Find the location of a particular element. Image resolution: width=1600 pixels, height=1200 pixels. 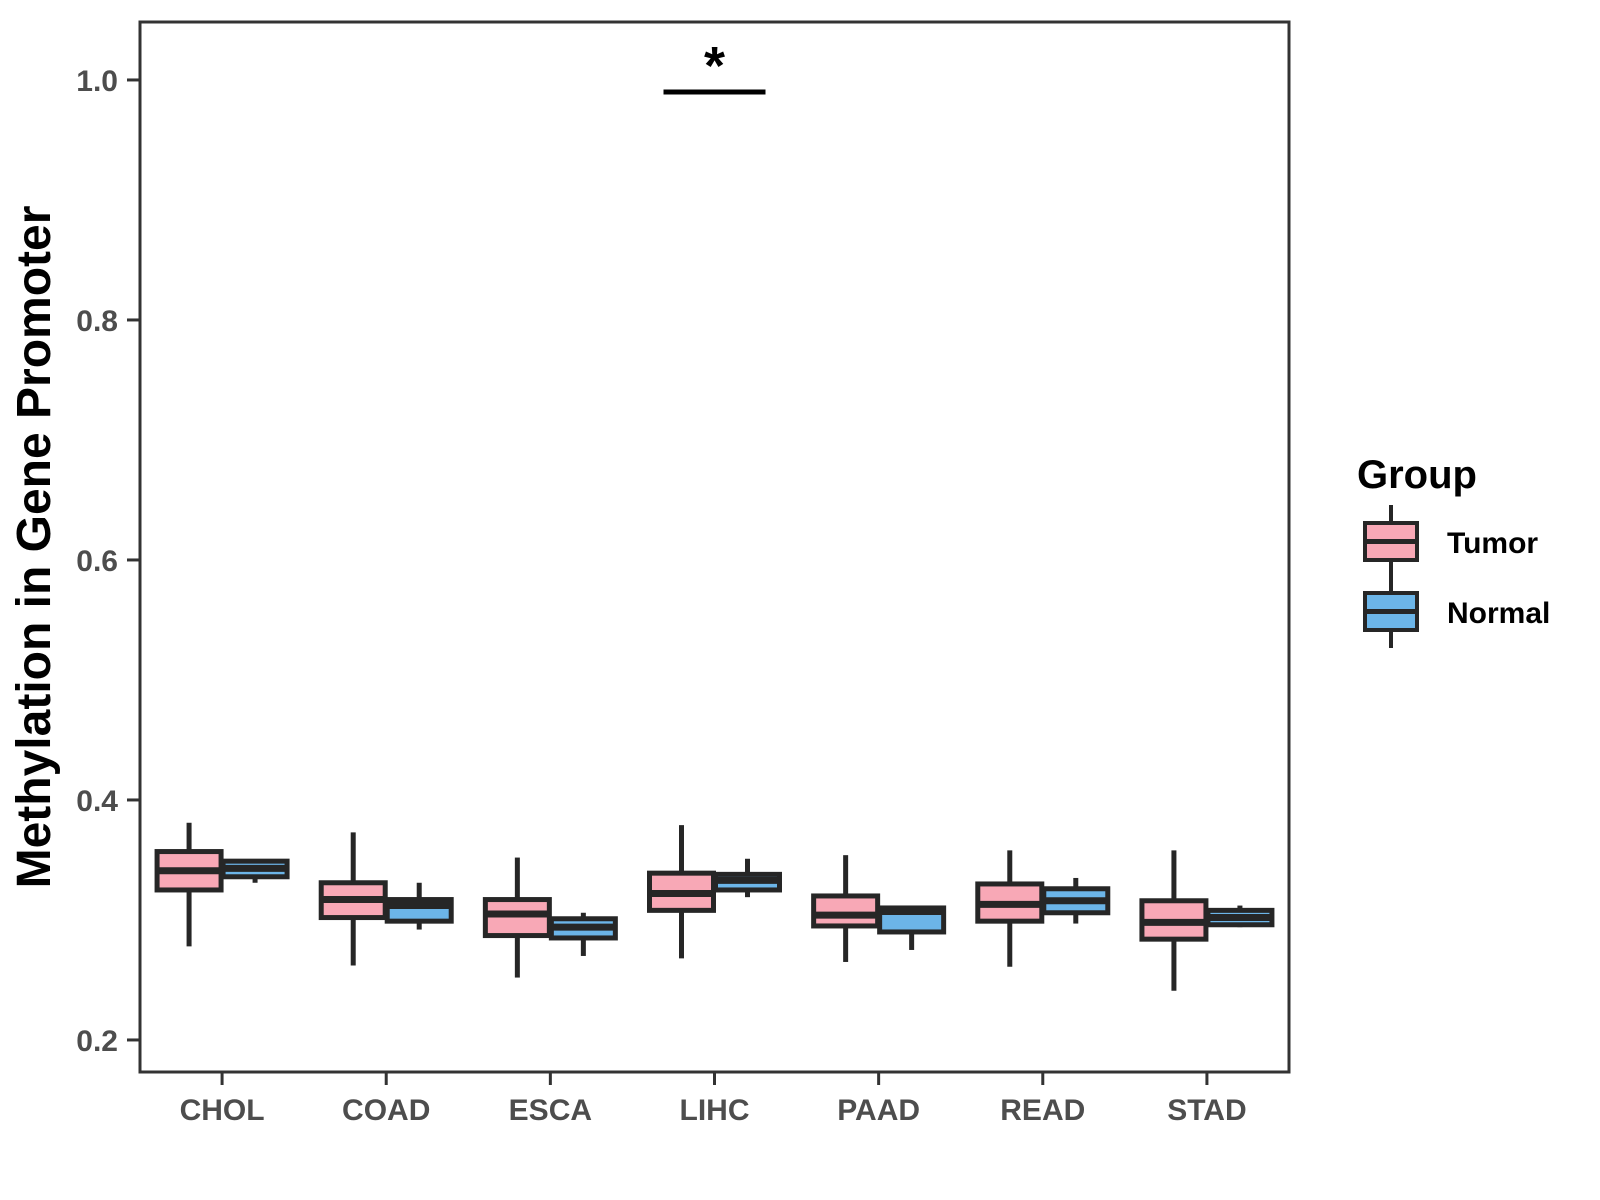

legend-label-tumor: Tumor is located at coordinates (1492, 543).